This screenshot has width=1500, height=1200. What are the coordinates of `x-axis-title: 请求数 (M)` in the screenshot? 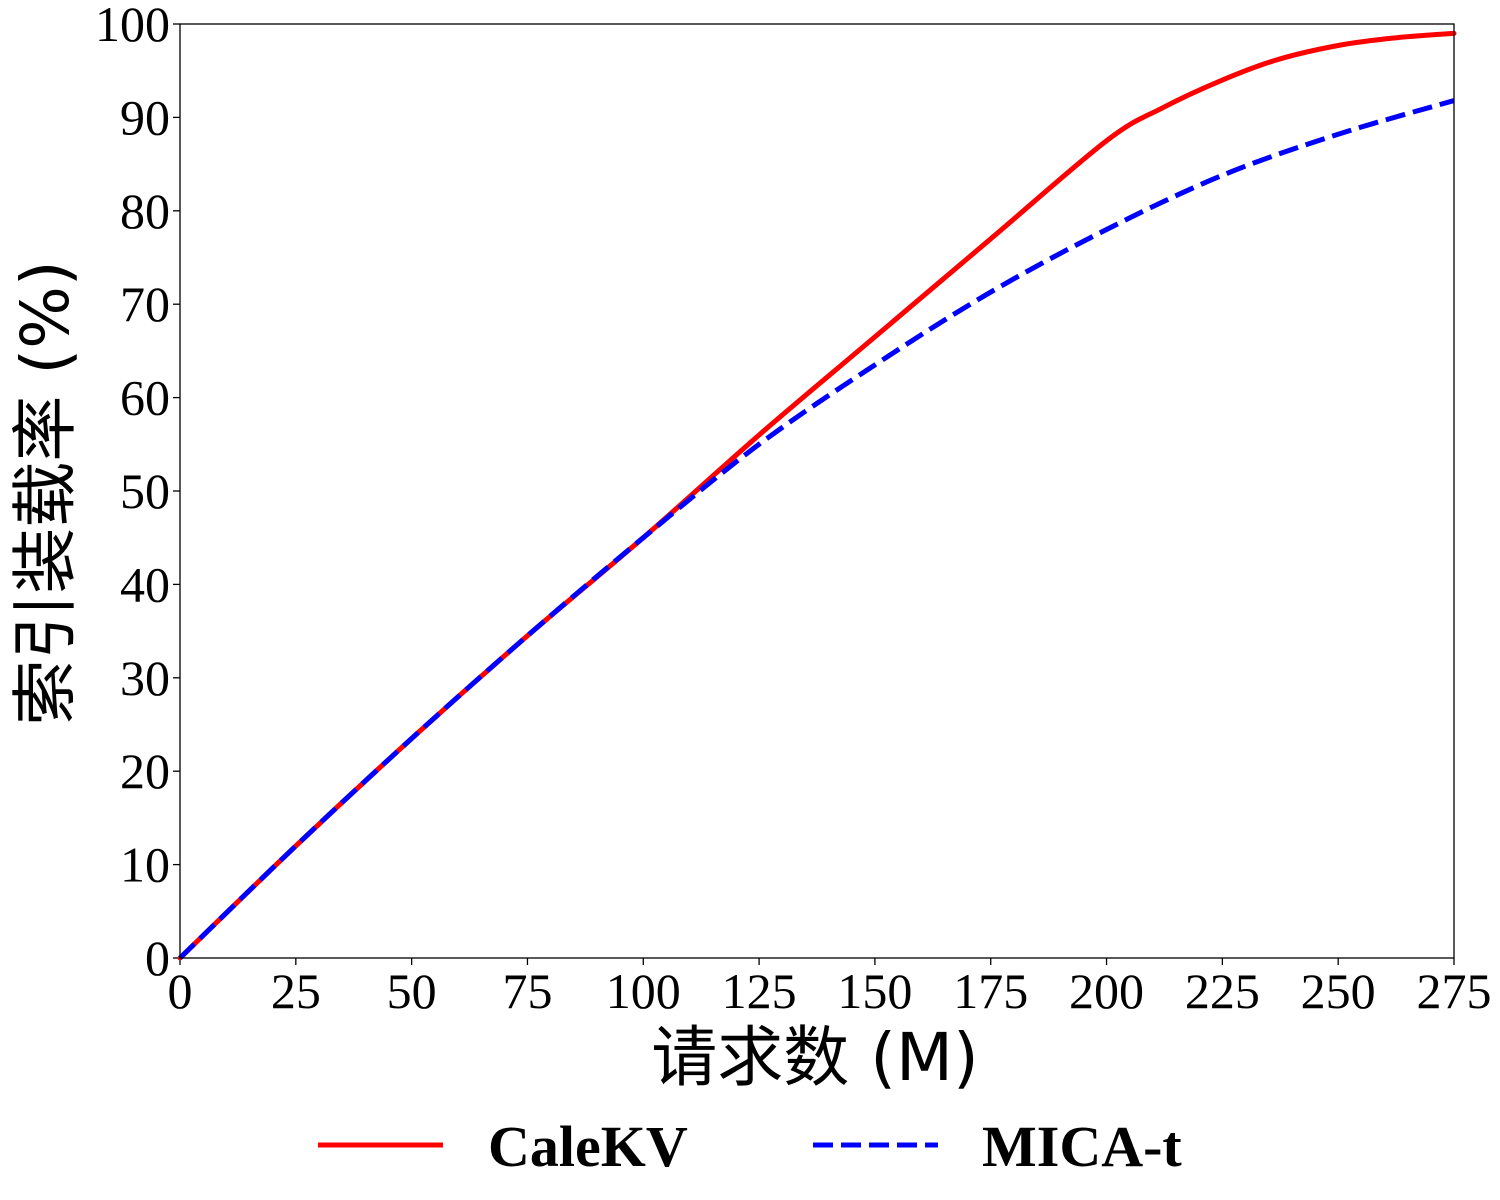 It's located at (814, 1057).